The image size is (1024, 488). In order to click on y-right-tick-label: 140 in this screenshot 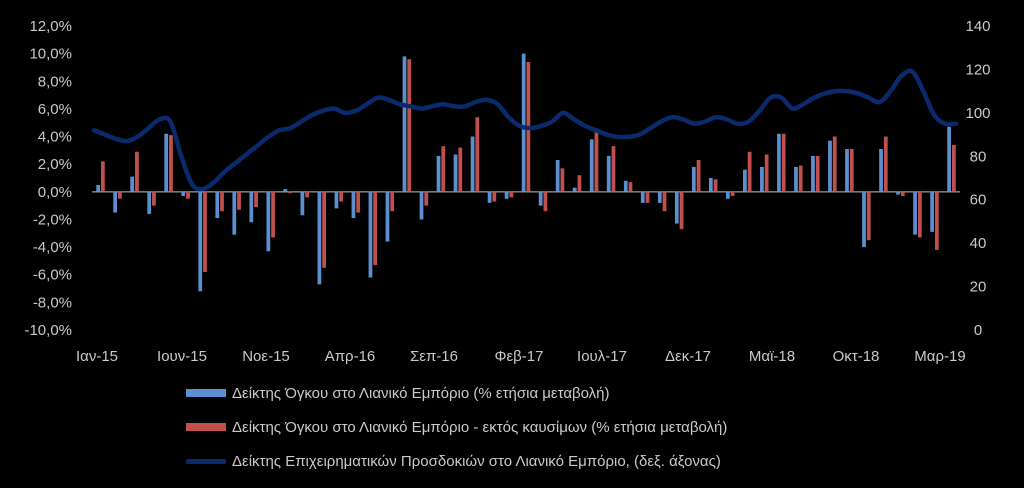, I will do `click(977, 26)`.